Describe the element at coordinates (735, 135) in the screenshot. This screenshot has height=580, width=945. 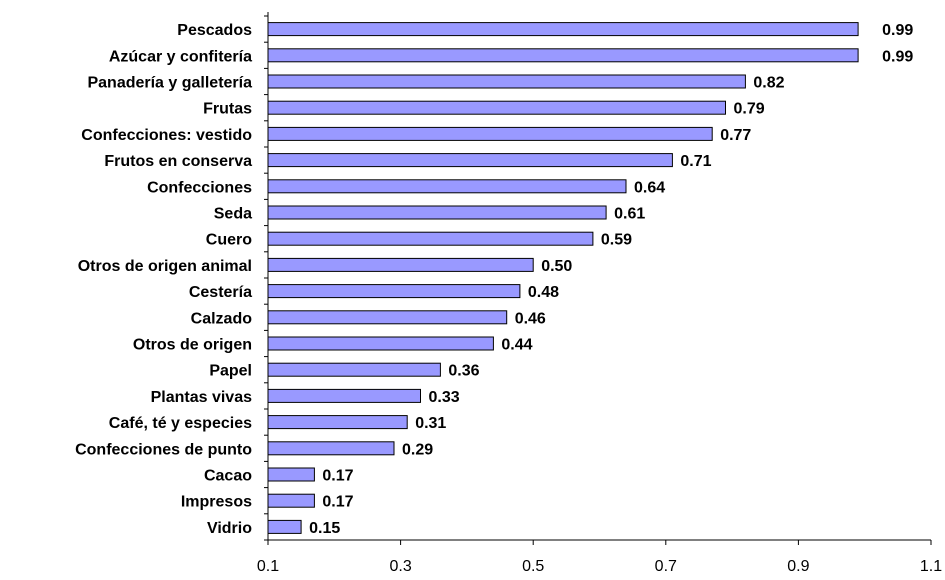
I see `value-label: 0.77` at that location.